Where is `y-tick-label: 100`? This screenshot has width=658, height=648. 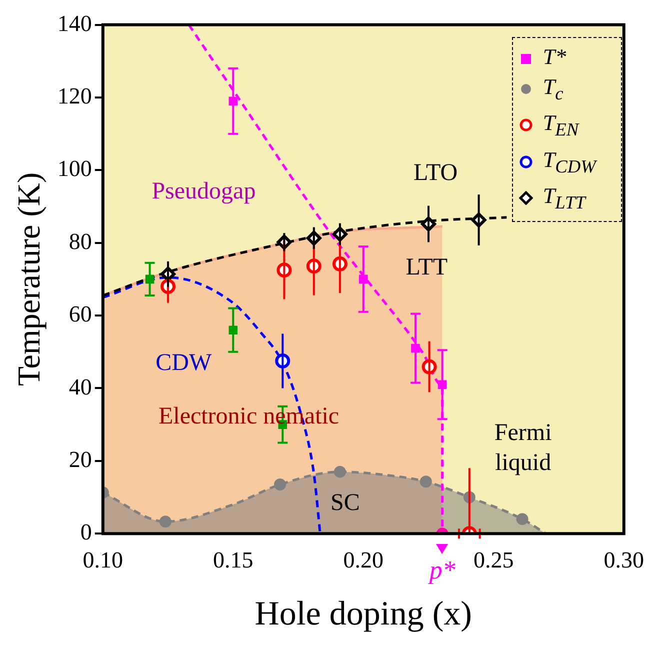
y-tick-label: 100 is located at coordinates (74, 169).